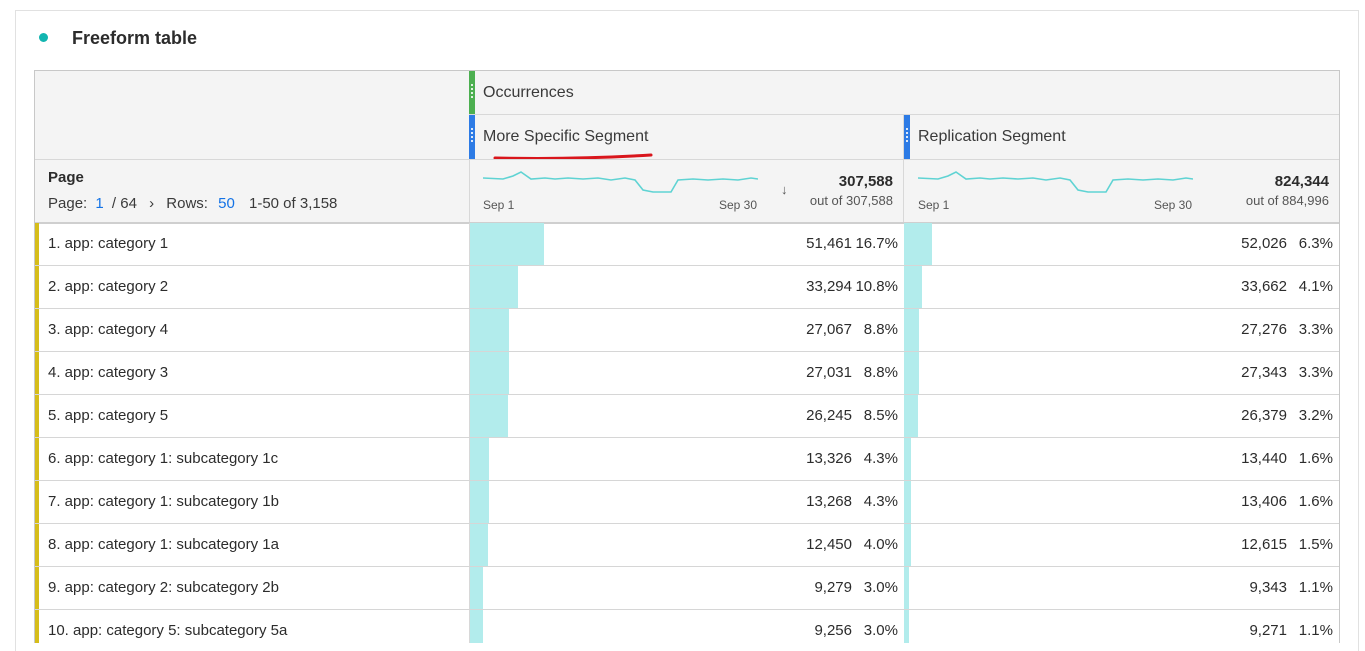 The image size is (1365, 651). What do you see at coordinates (829, 415) in the screenshot?
I see `cell-value: 26,245` at bounding box center [829, 415].